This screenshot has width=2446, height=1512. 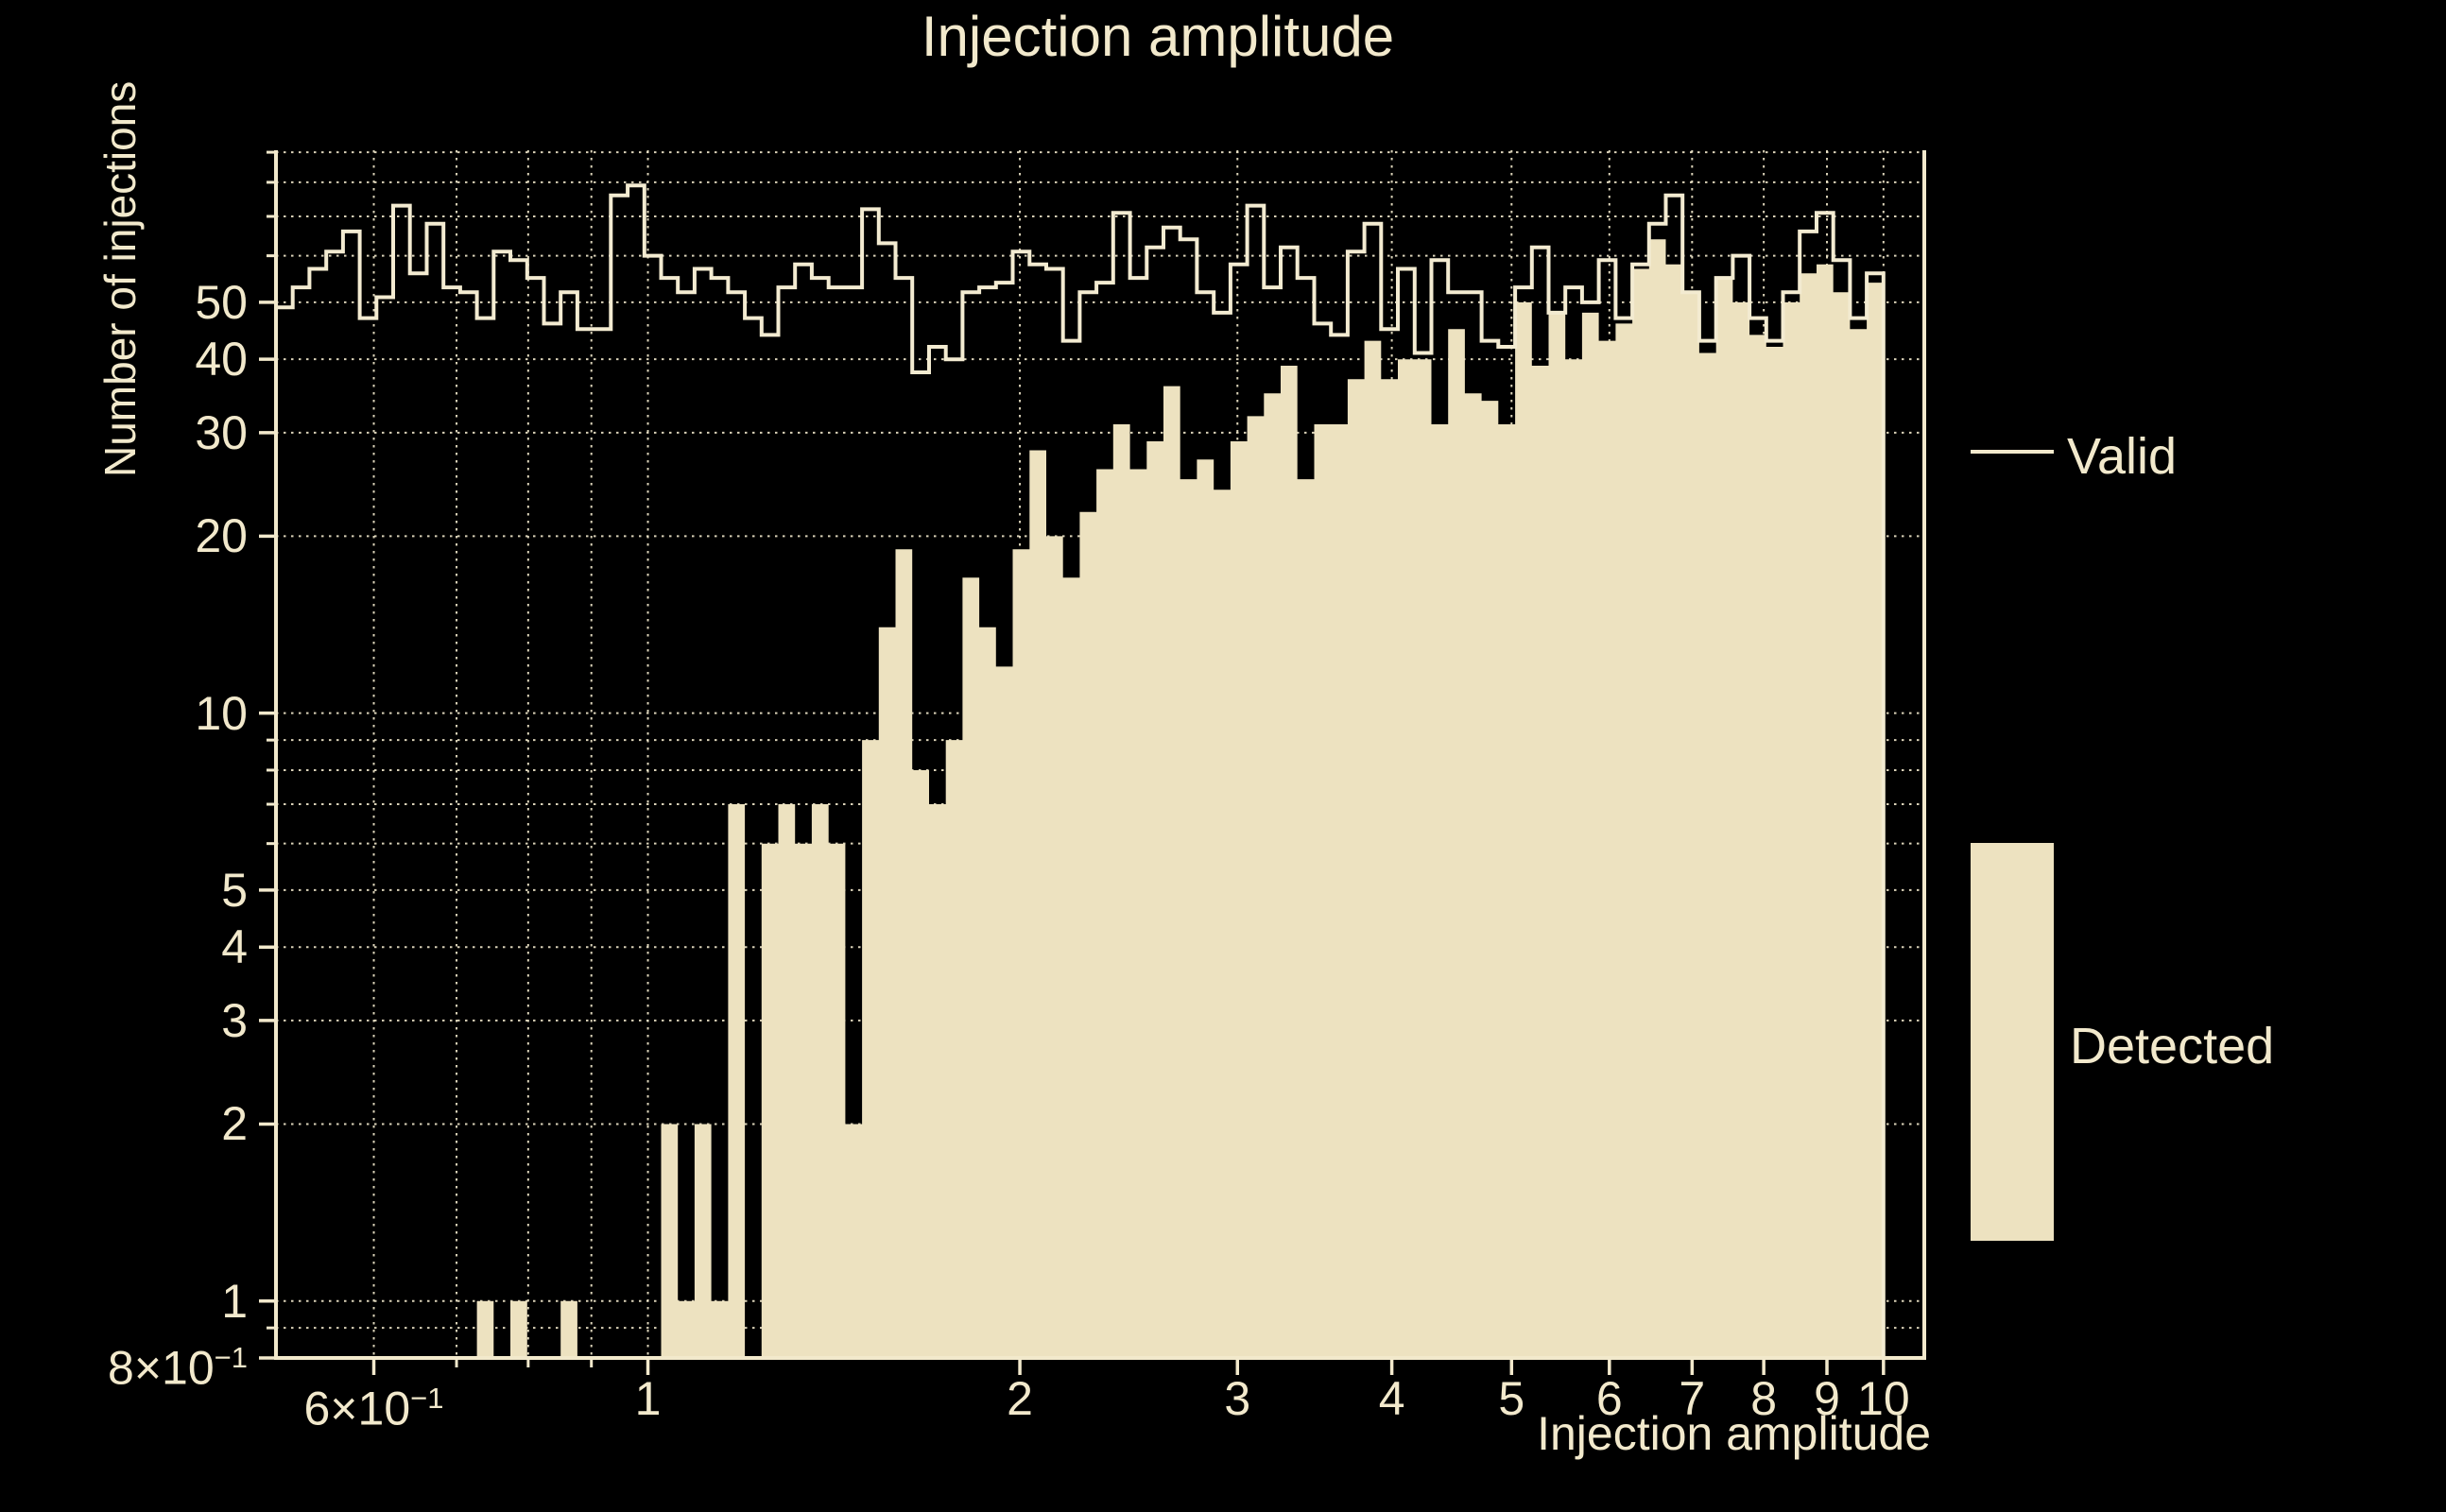 I want to click on y-tick-label: 50, so click(x=221, y=302).